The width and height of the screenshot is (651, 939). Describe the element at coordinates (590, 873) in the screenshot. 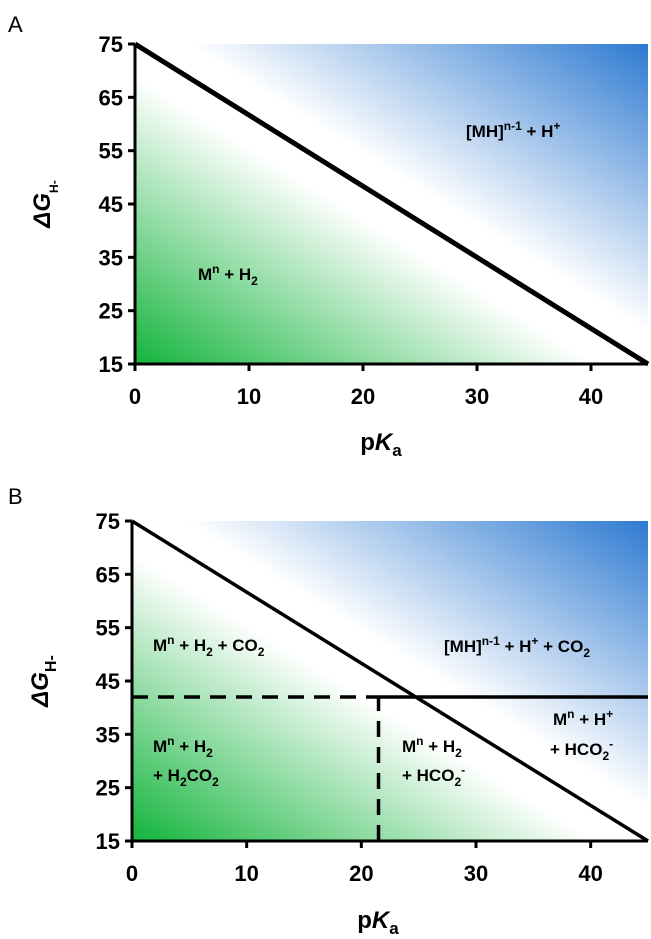

I see `x-tick-label-b-40: 40` at that location.